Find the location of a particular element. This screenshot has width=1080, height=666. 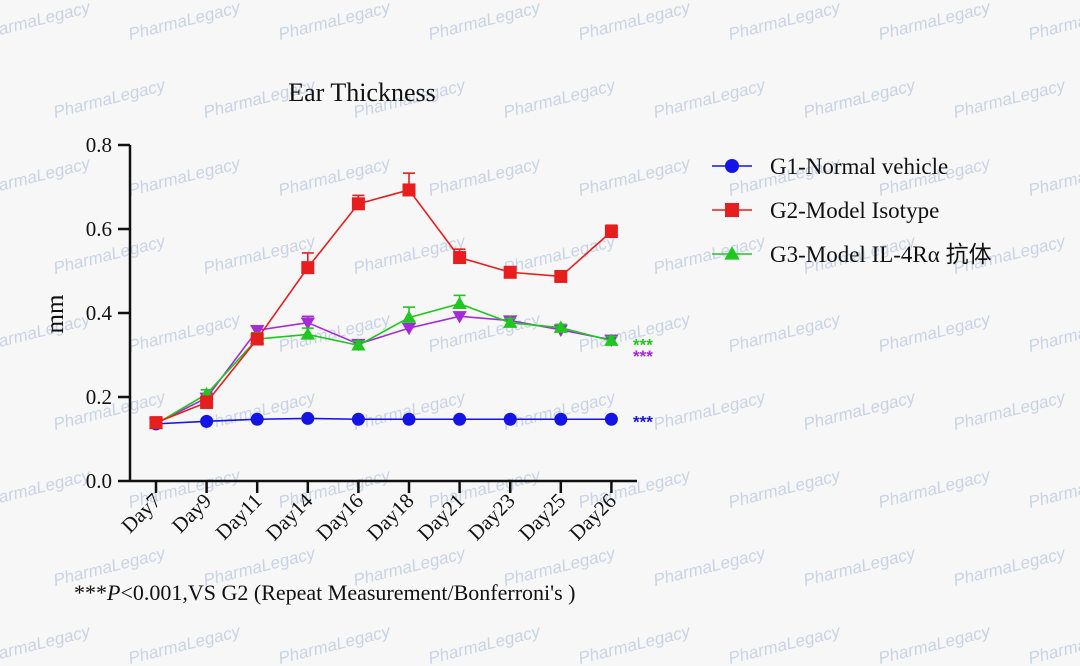

y-ticks: 0.0 0.2 0.4 0.6 0.8 is located at coordinates (108, 313).